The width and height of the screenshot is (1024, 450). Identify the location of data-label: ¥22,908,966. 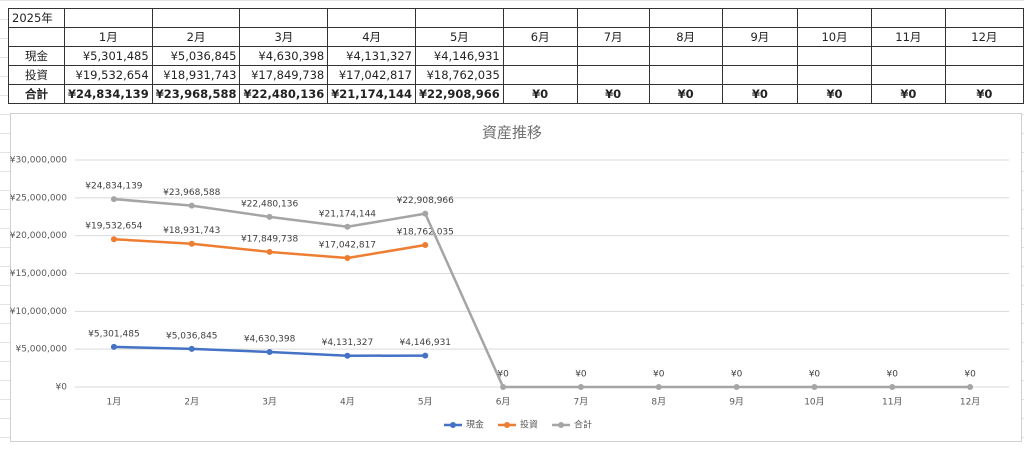
(426, 201).